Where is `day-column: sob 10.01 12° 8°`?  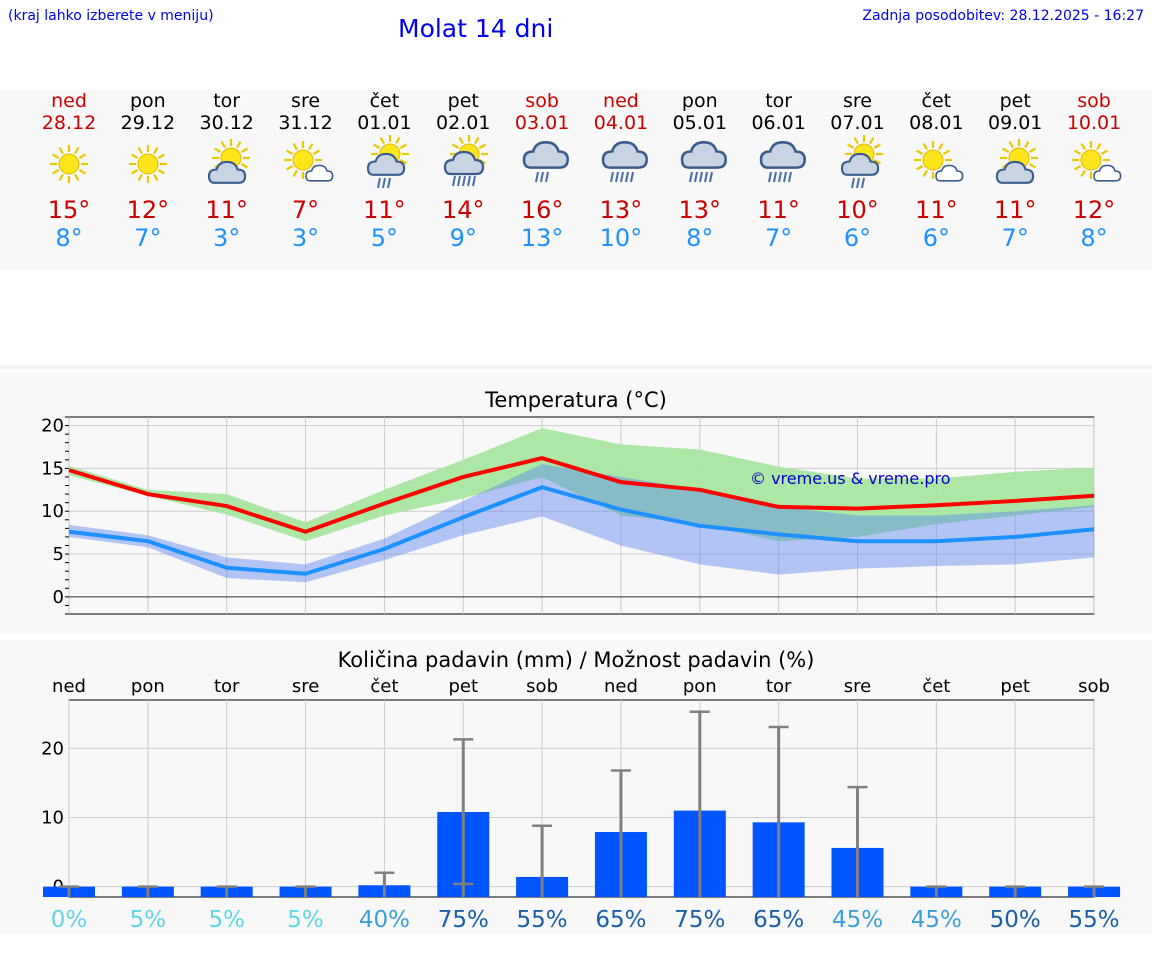 day-column: sob 10.01 12° 8° is located at coordinates (1094, 171).